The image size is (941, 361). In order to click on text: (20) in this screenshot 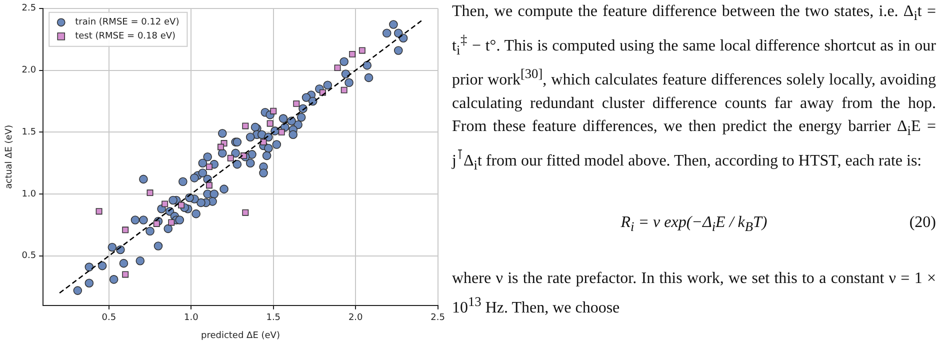, I will do `click(922, 222)`.